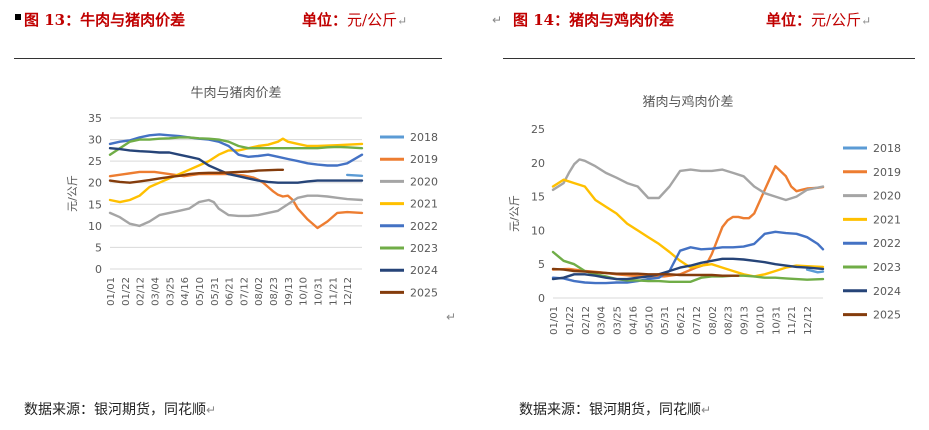 This screenshot has width=929, height=430. I want to click on figure-14-unit: 单位：元/公斤↵, so click(818, 19).